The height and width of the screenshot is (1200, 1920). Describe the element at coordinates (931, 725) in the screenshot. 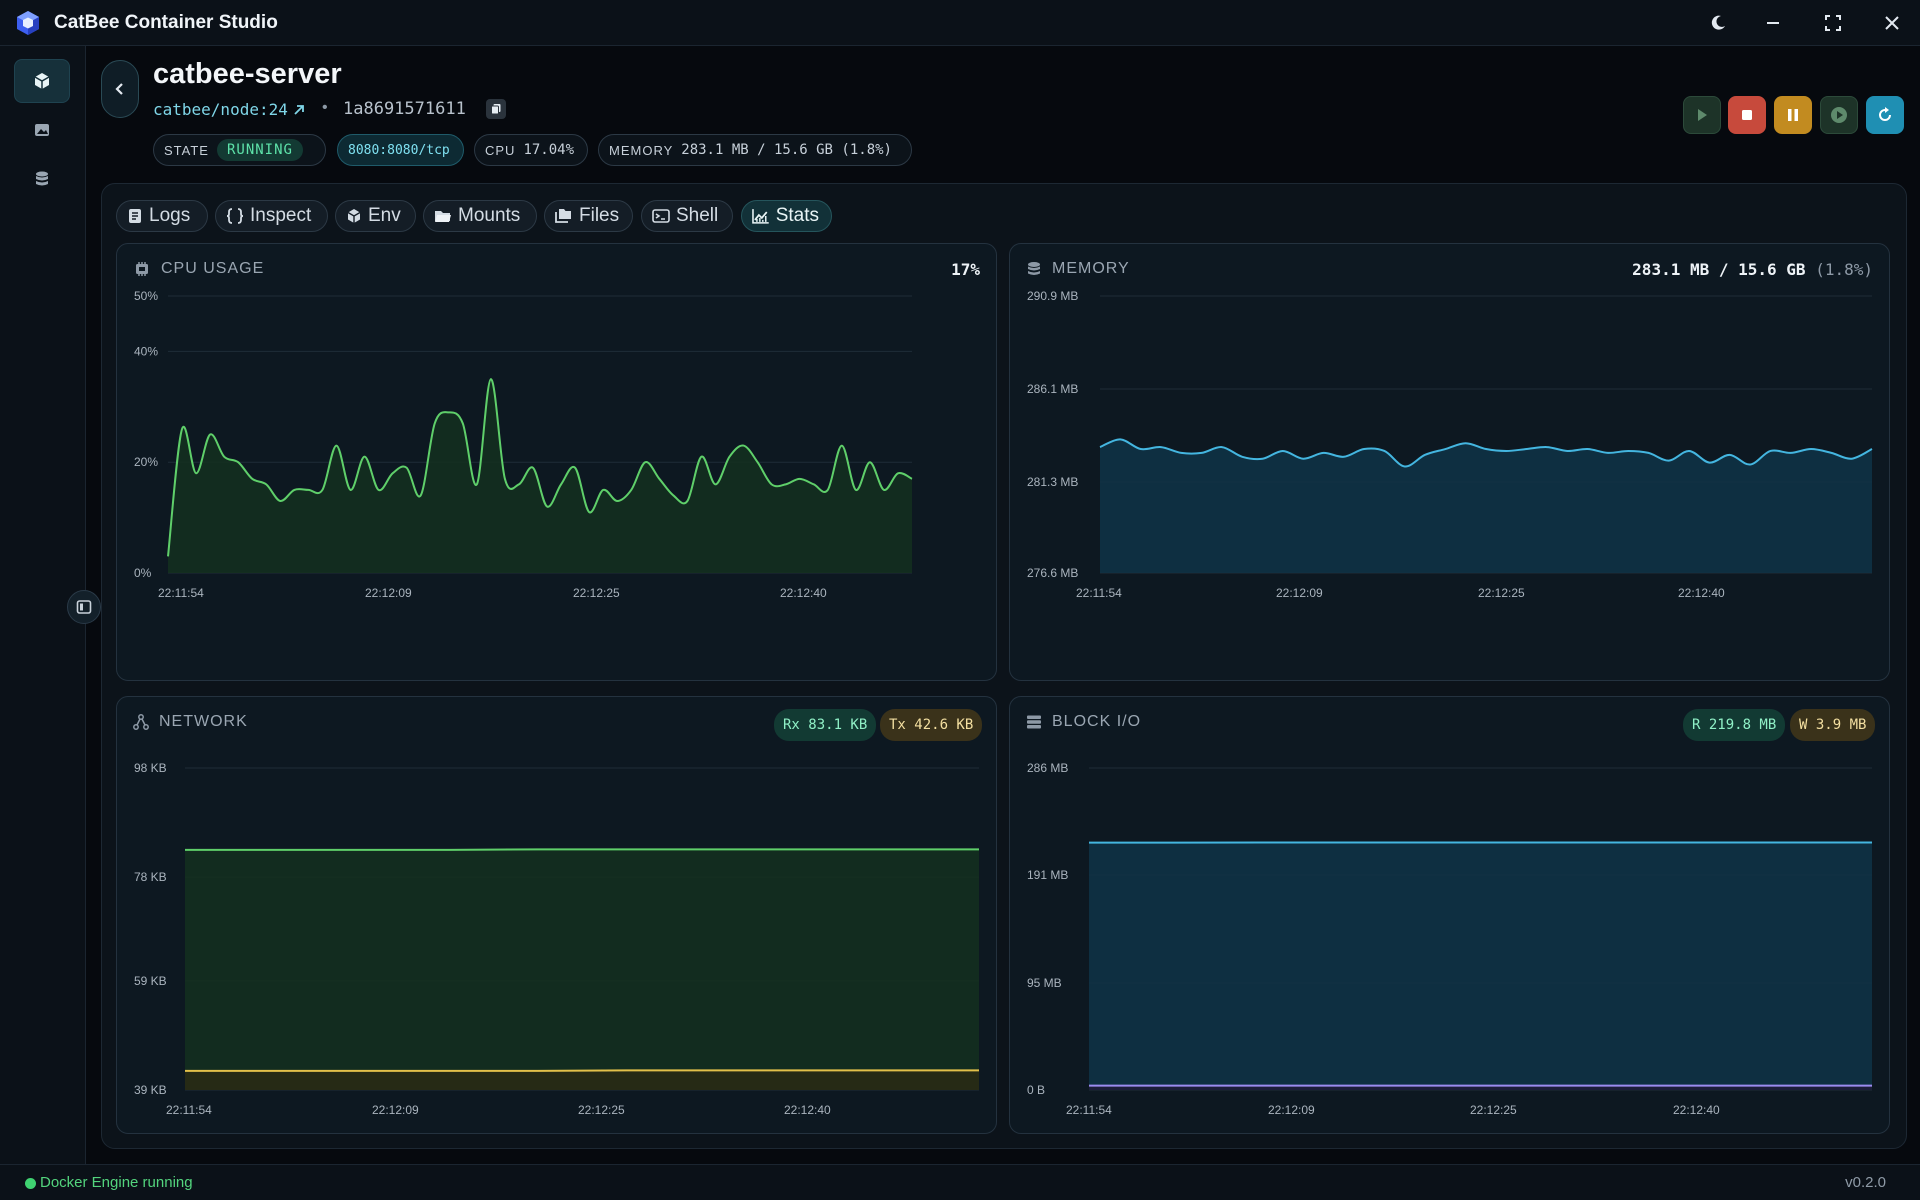

I see `tx-badge: Tx 42.6 KB` at that location.